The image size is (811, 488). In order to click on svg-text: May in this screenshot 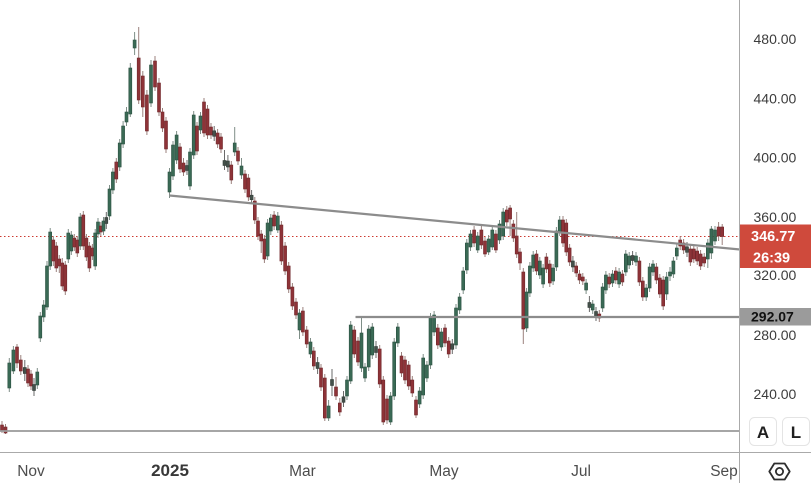, I will do `click(444, 471)`.